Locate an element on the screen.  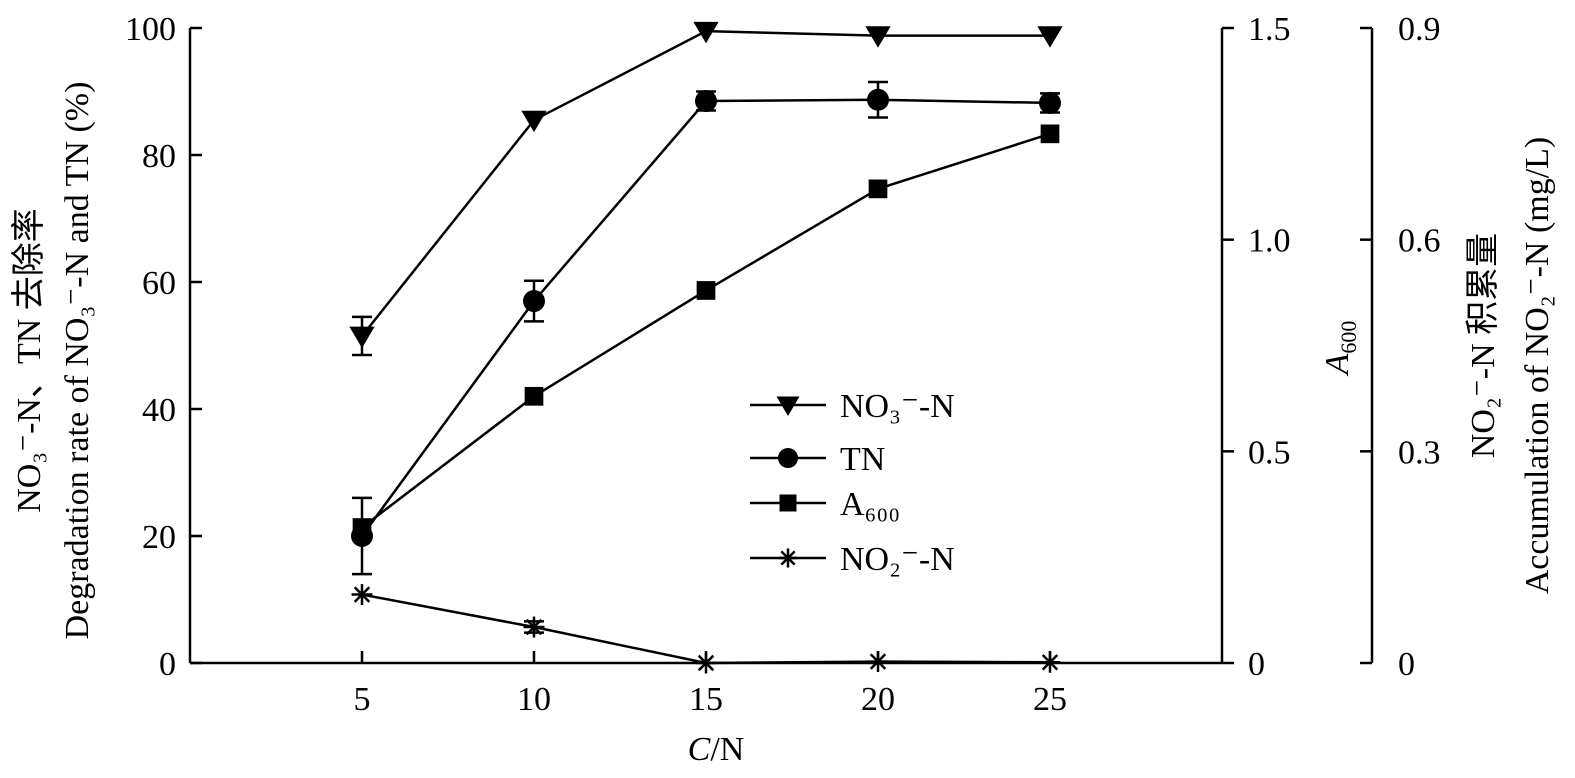
legend-label: NO₂⁻-N is located at coordinates (897, 559).